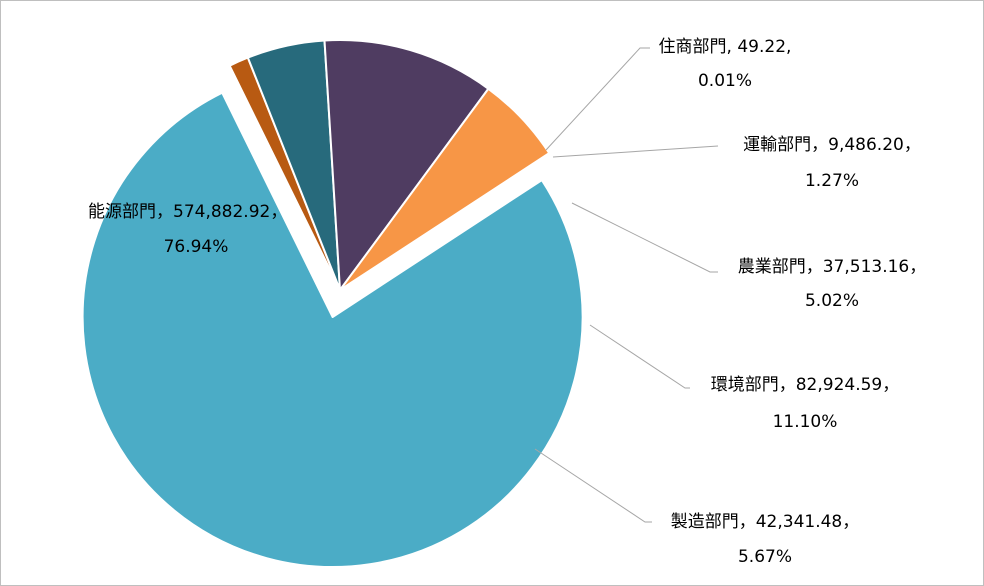 The image size is (984, 586). I want to click on label-residential-line1: 住商部門, 49.22,, so click(725, 47).